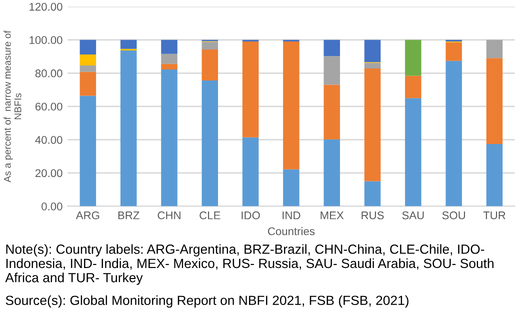  I want to click on x-tick-label: CLE, so click(210, 215).